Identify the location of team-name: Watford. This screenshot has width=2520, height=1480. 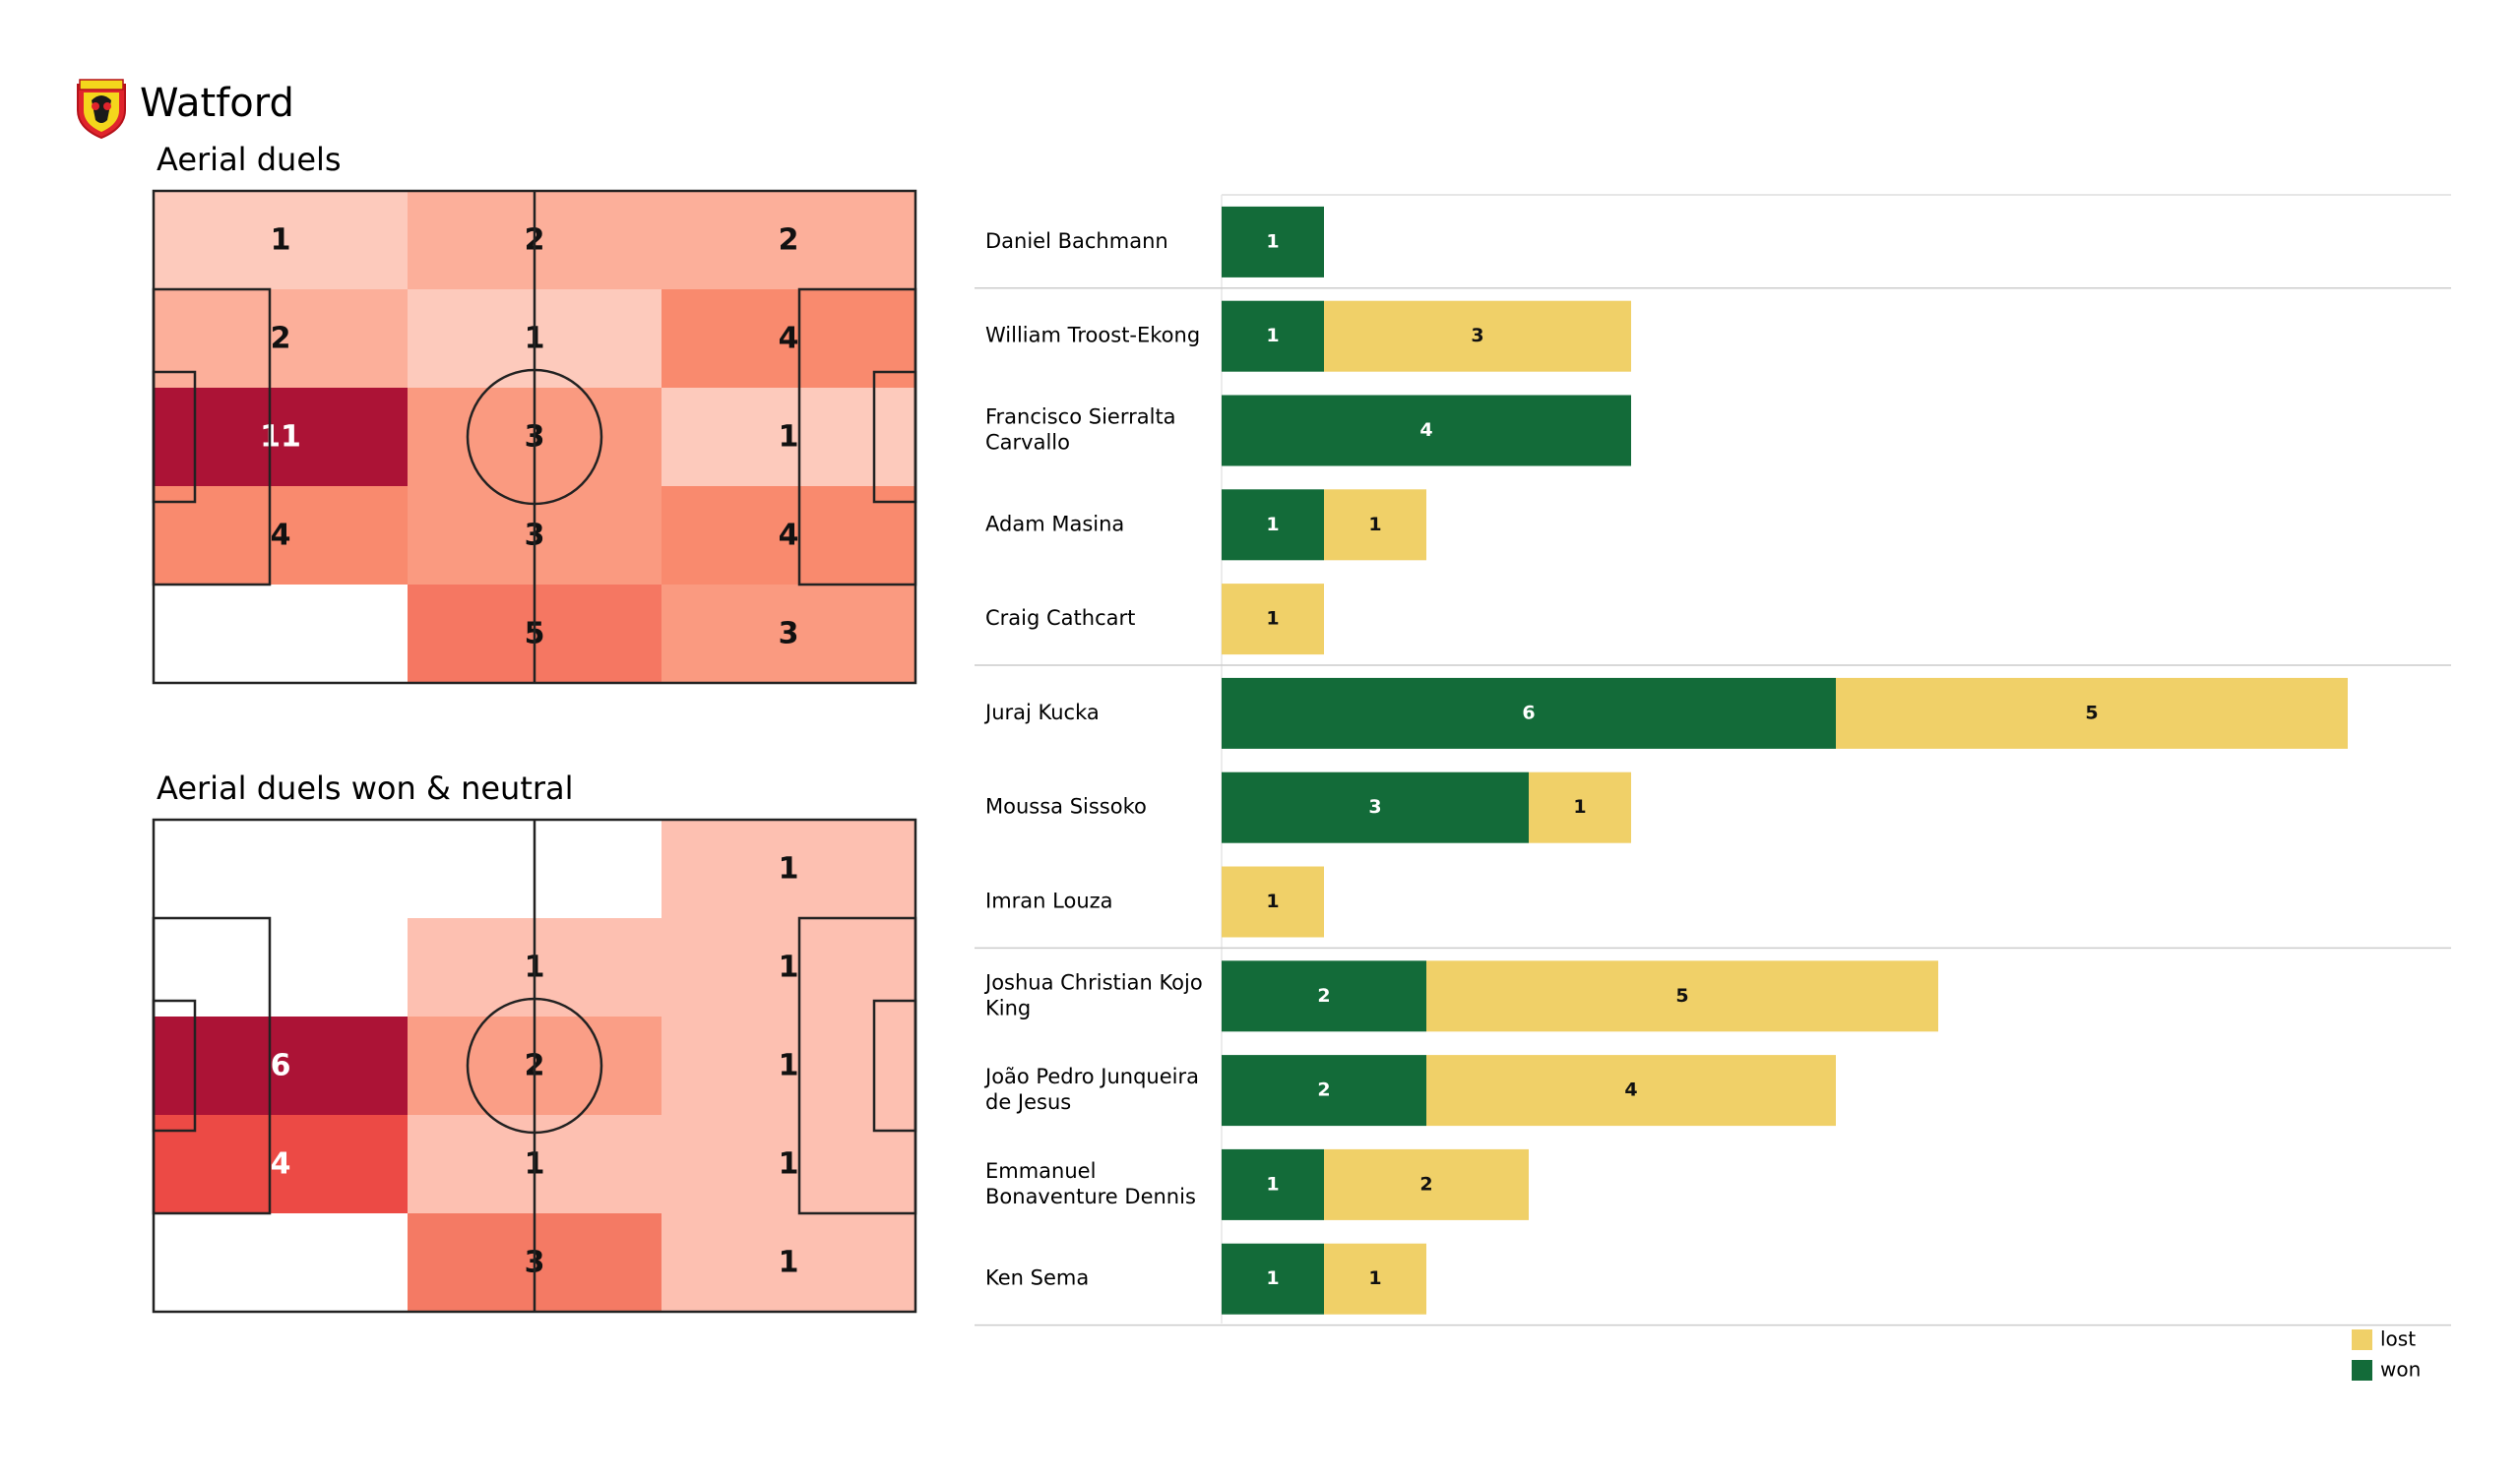
(217, 103).